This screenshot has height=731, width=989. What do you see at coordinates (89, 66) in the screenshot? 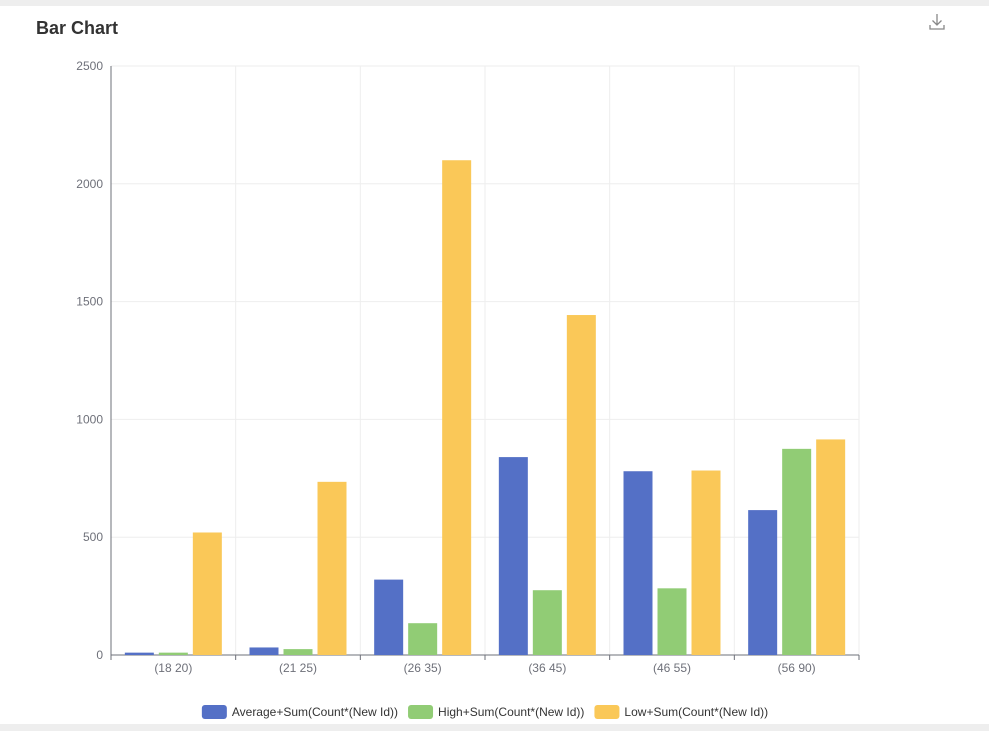
I see `y-tick-label: 2500` at bounding box center [89, 66].